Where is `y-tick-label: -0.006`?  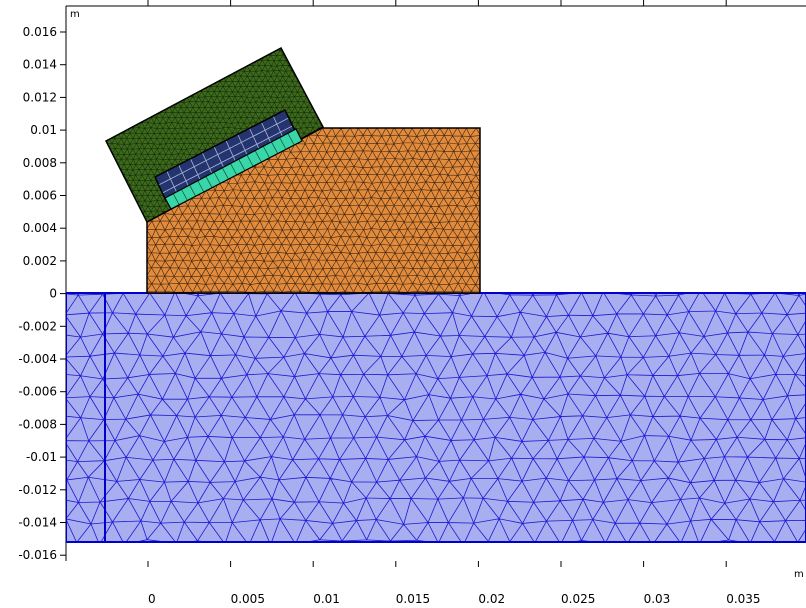 y-tick-label: -0.006 is located at coordinates (37, 392).